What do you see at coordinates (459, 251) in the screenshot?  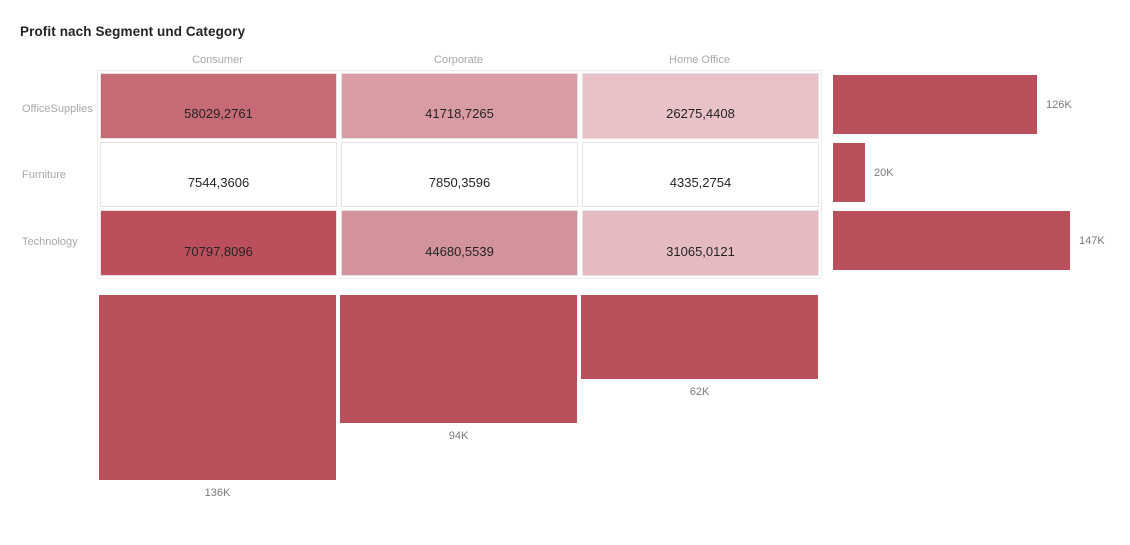 I see `cell-value: 44680,5539` at bounding box center [459, 251].